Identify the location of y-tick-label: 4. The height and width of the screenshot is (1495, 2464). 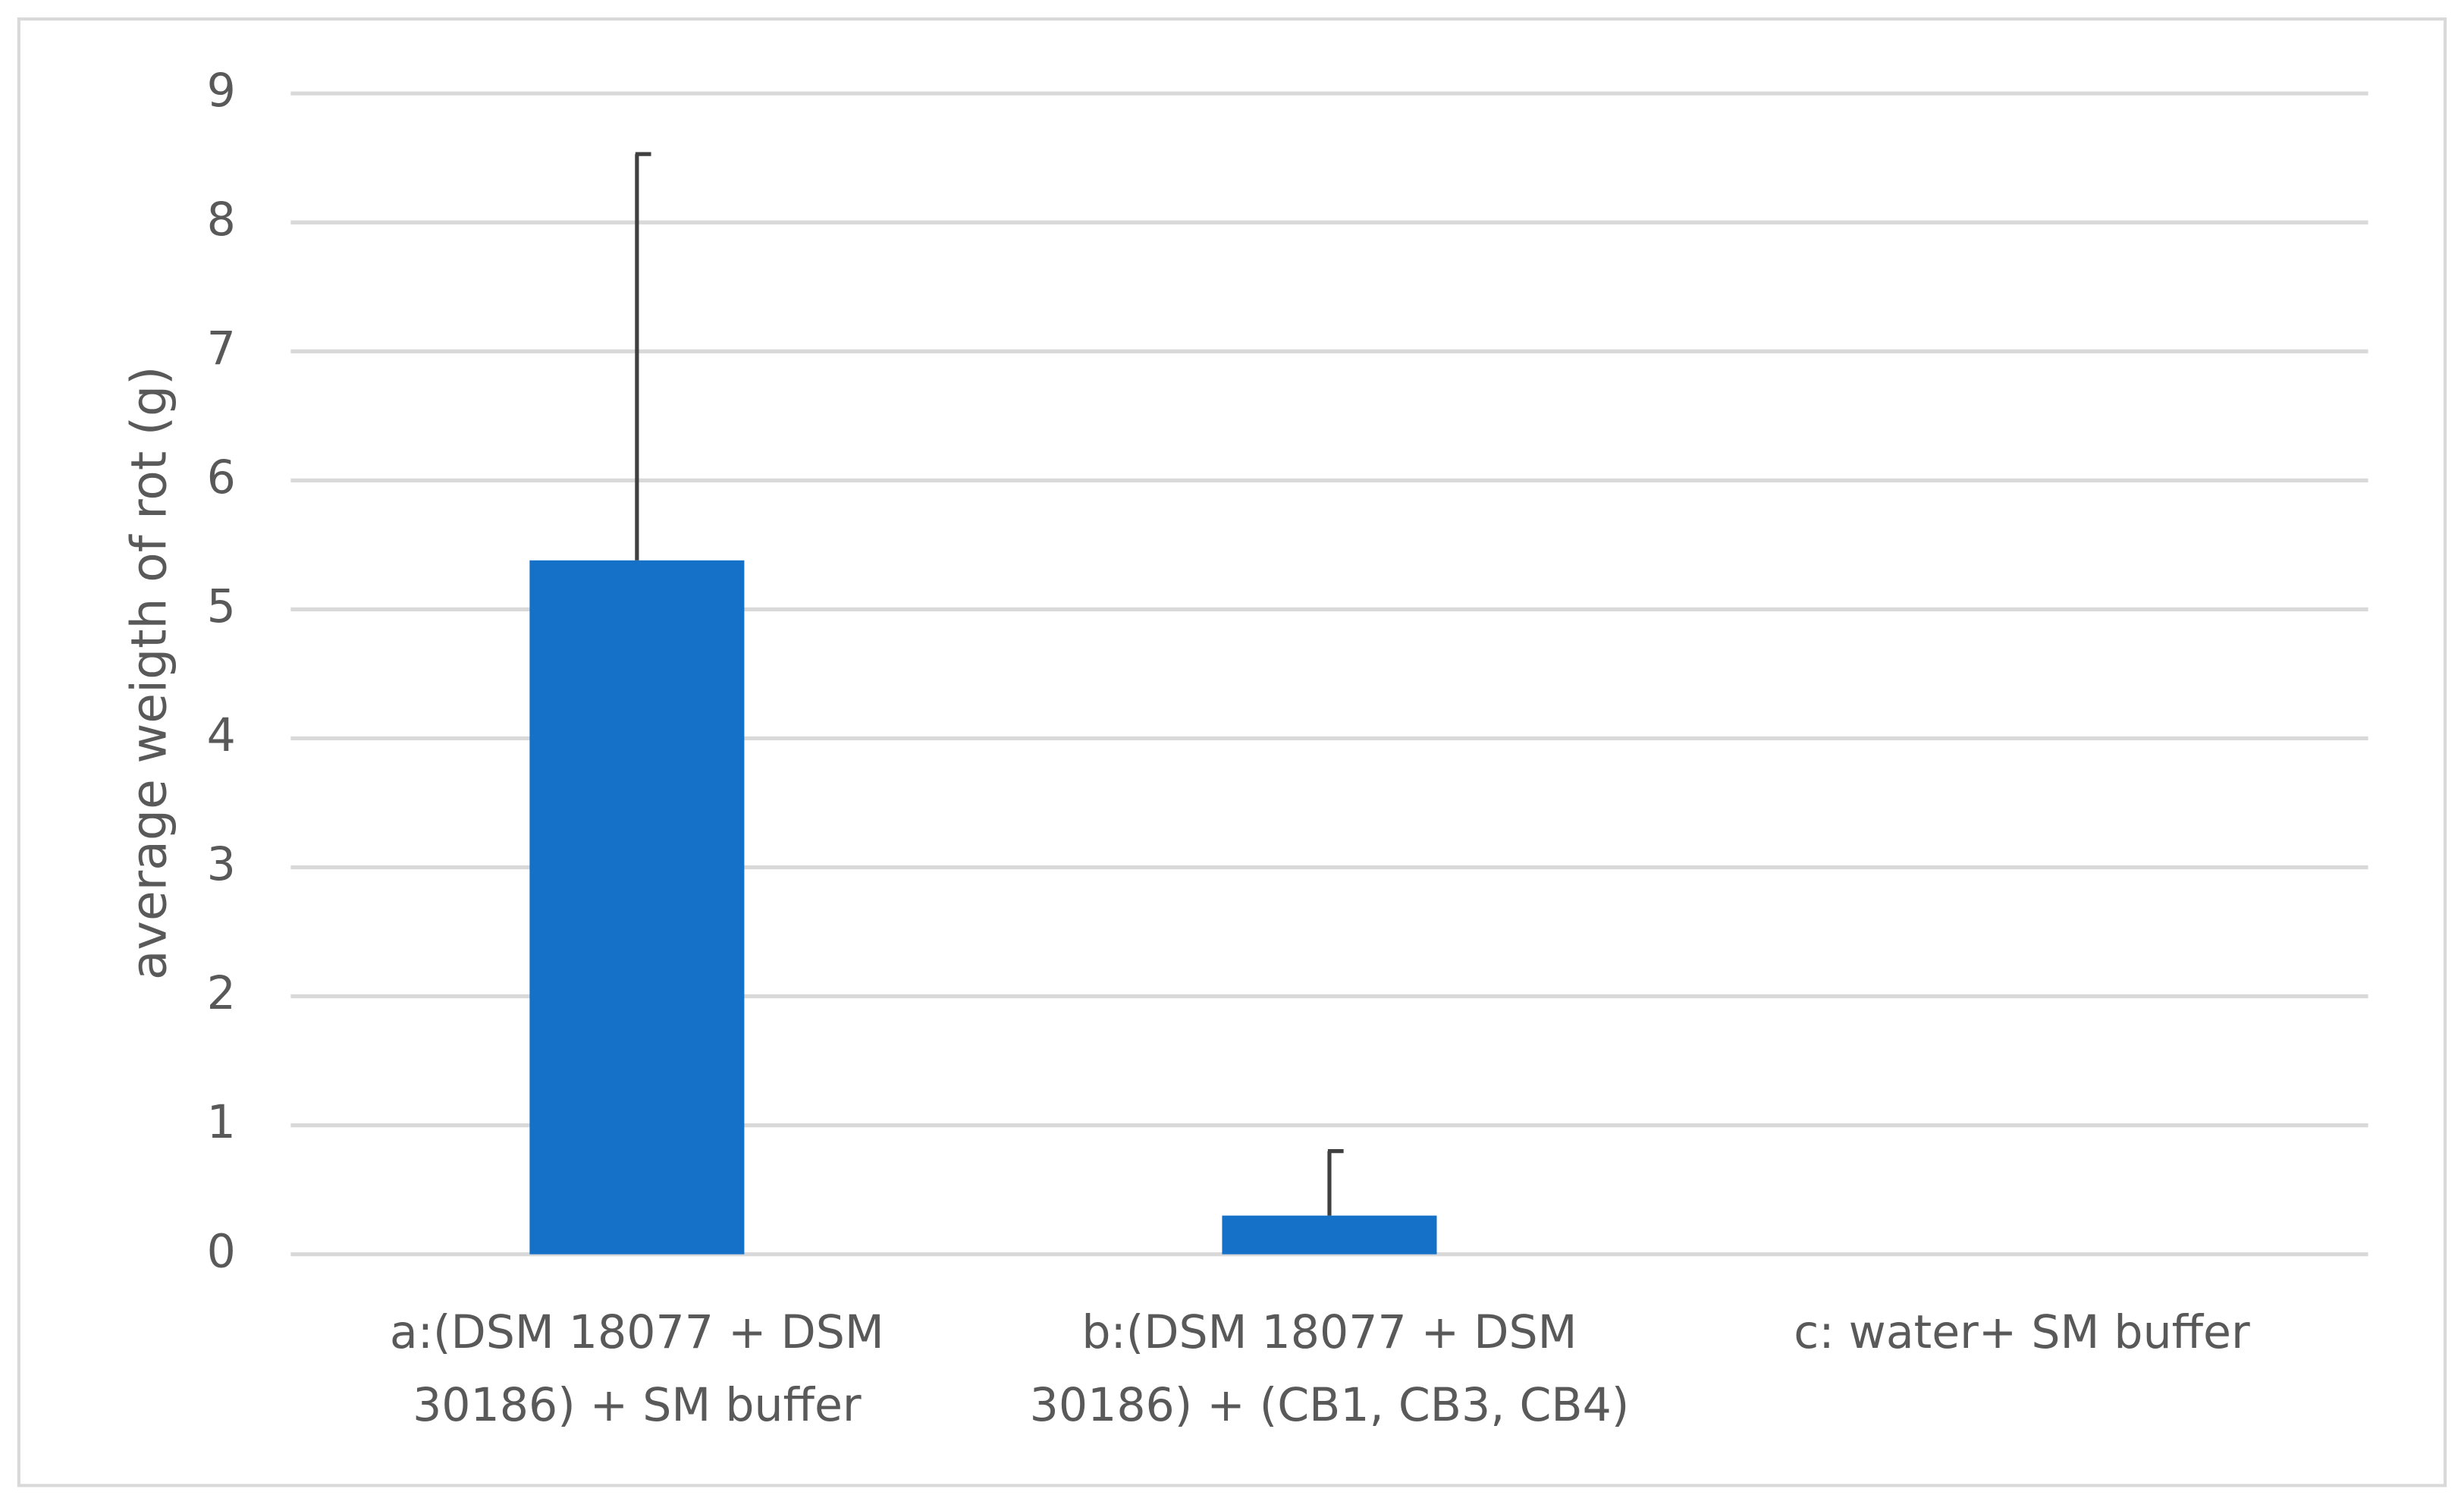
(222, 735).